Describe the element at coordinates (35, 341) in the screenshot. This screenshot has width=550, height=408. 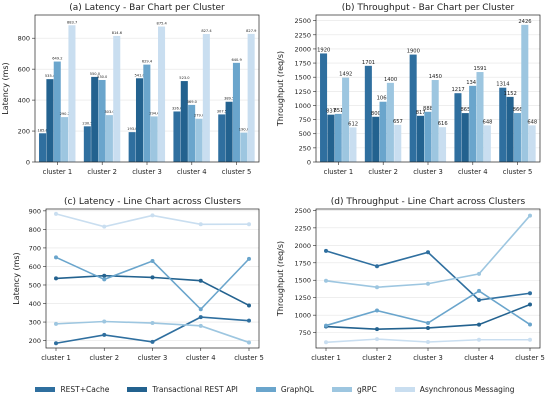
I see `y-tick-label: 200` at that location.